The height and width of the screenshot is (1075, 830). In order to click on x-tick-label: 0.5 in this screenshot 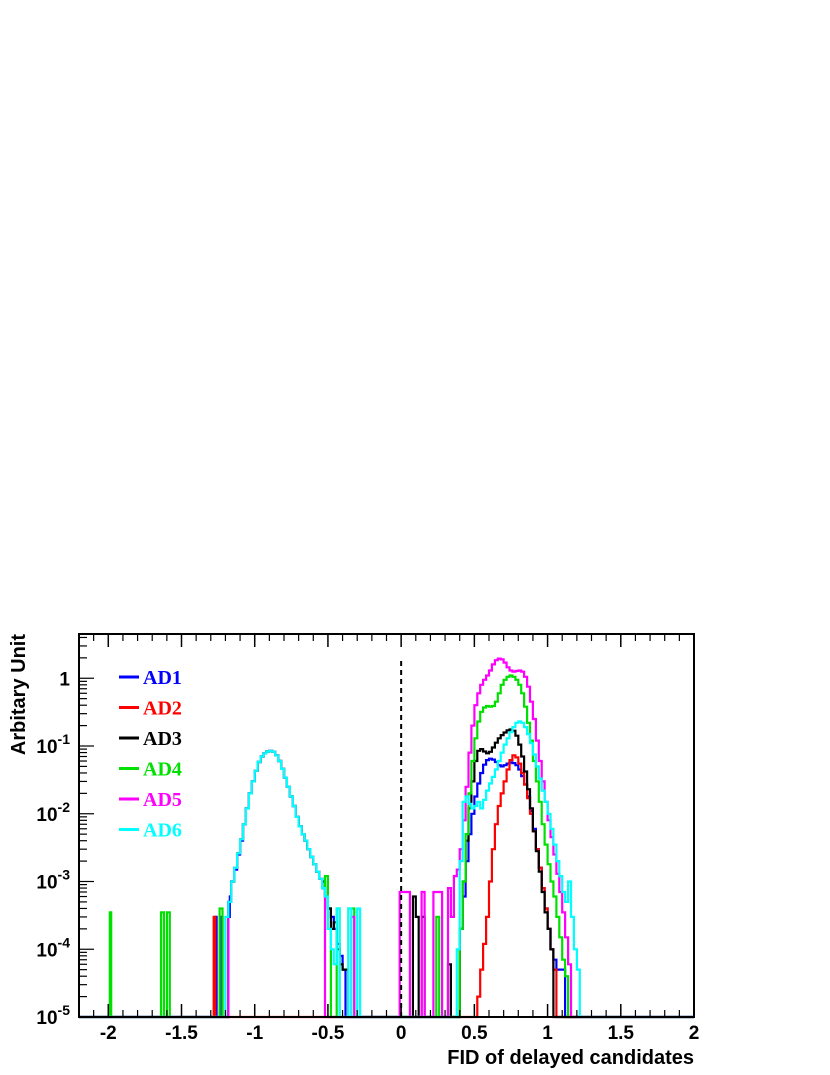, I will do `click(474, 1033)`.